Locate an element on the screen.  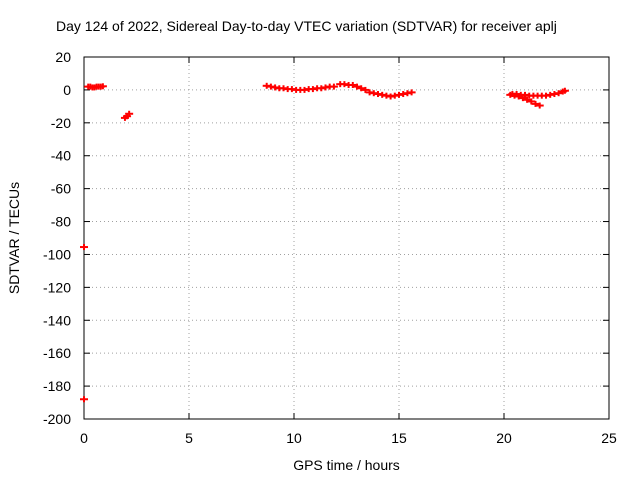
y-tick-label: -180 is located at coordinates (57, 386).